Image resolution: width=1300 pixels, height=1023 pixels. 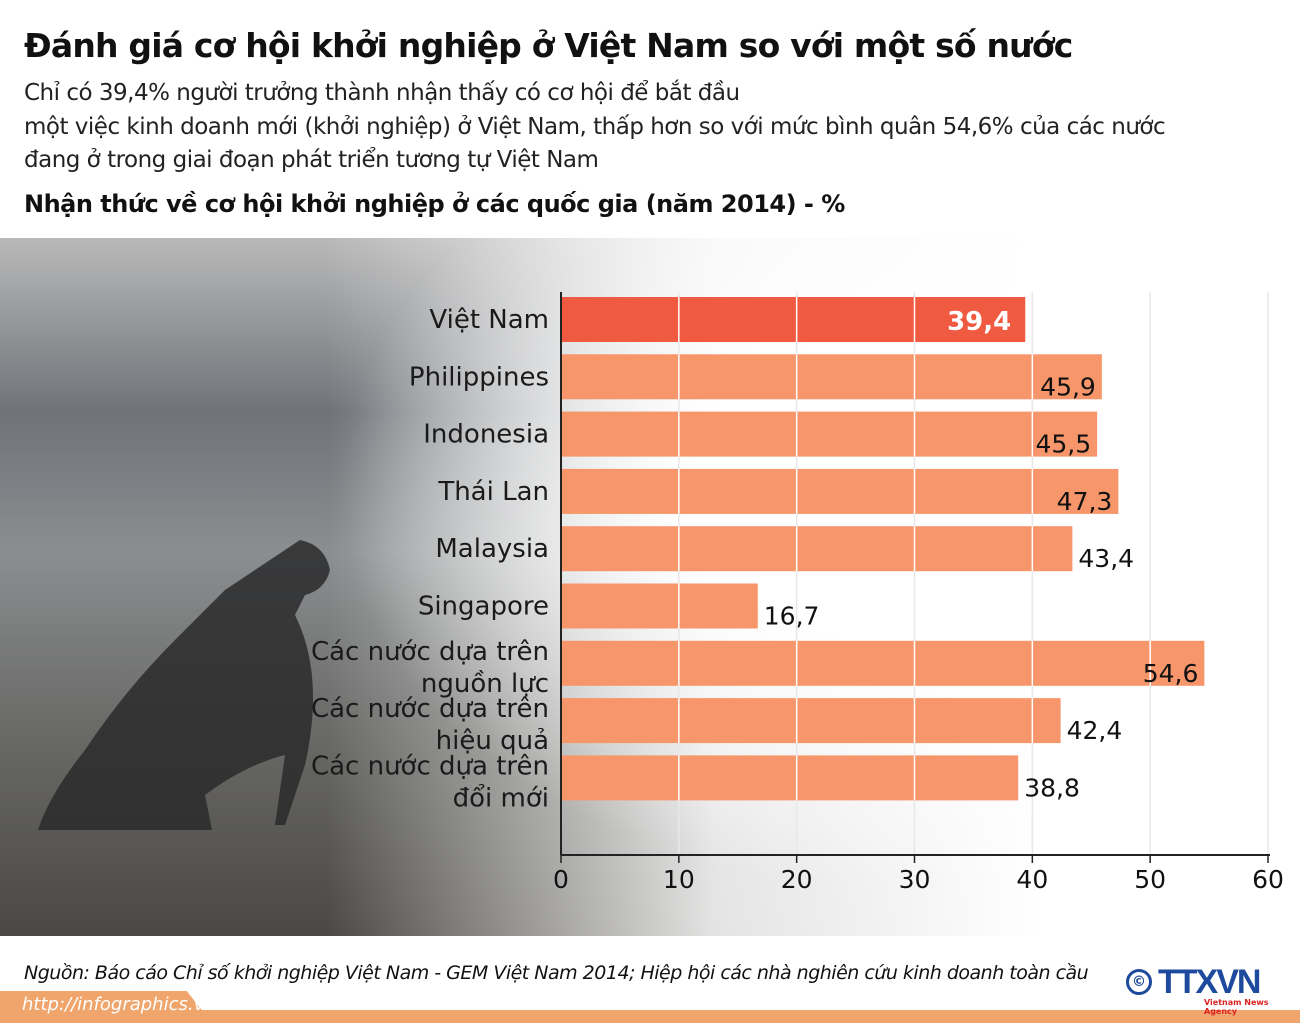 What do you see at coordinates (485, 684) in the screenshot?
I see `category-label: nguồn lực` at bounding box center [485, 684].